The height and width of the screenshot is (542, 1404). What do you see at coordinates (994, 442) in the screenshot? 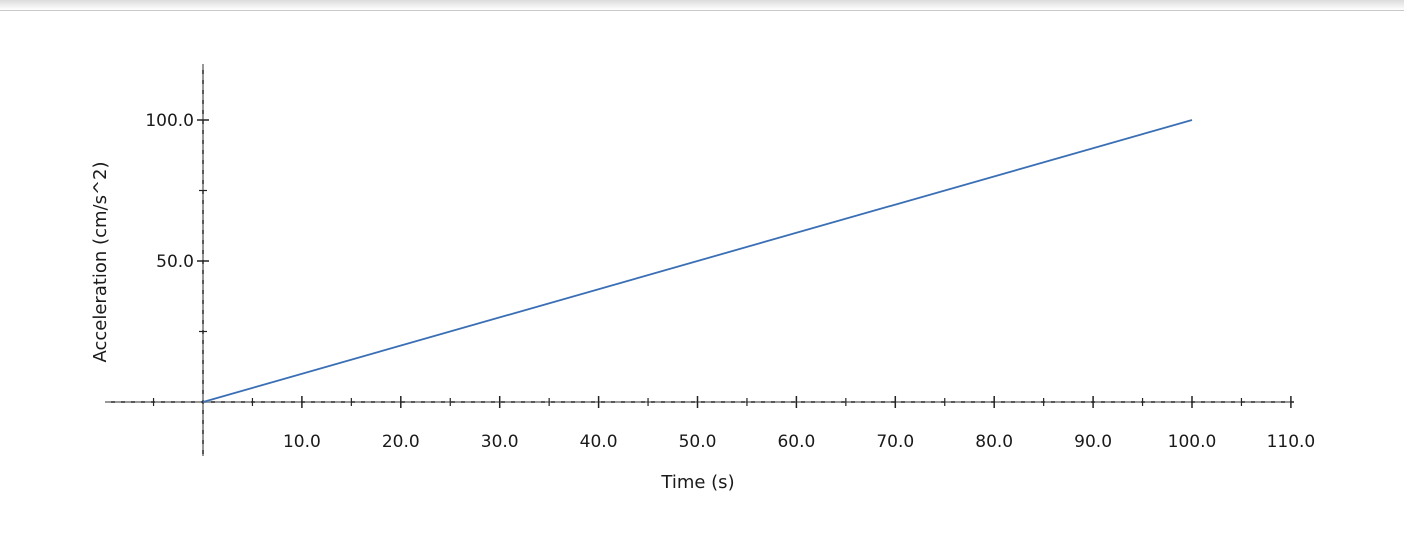
I see `x-tick-label: 80.0` at bounding box center [994, 442].